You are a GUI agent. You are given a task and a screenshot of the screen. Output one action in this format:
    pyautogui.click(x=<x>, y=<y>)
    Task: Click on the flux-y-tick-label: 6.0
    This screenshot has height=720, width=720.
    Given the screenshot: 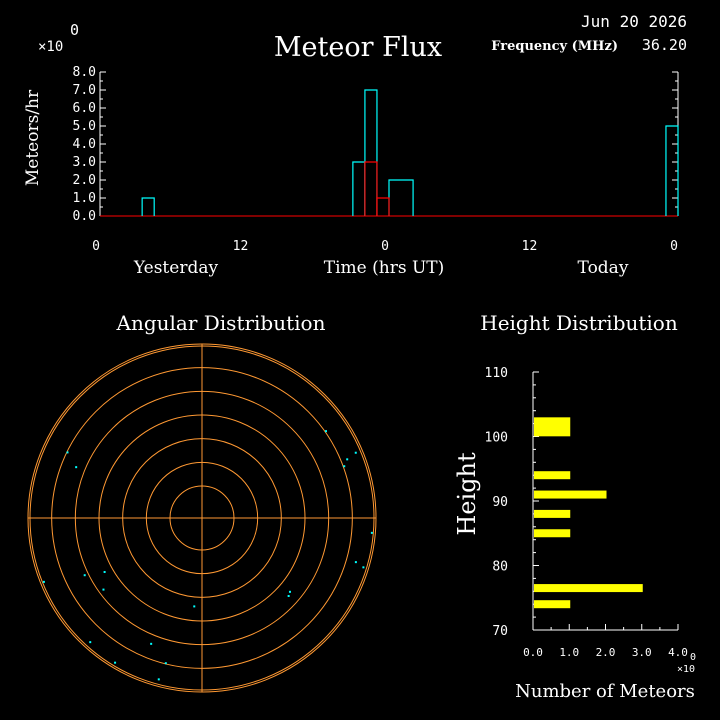 What is the action you would take?
    pyautogui.click(x=84, y=108)
    